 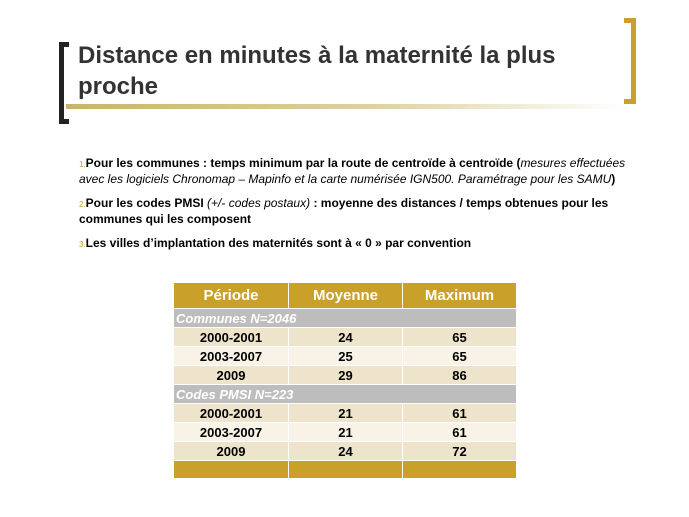 I want to click on header-moyenne: Moyenne, so click(x=345, y=295).